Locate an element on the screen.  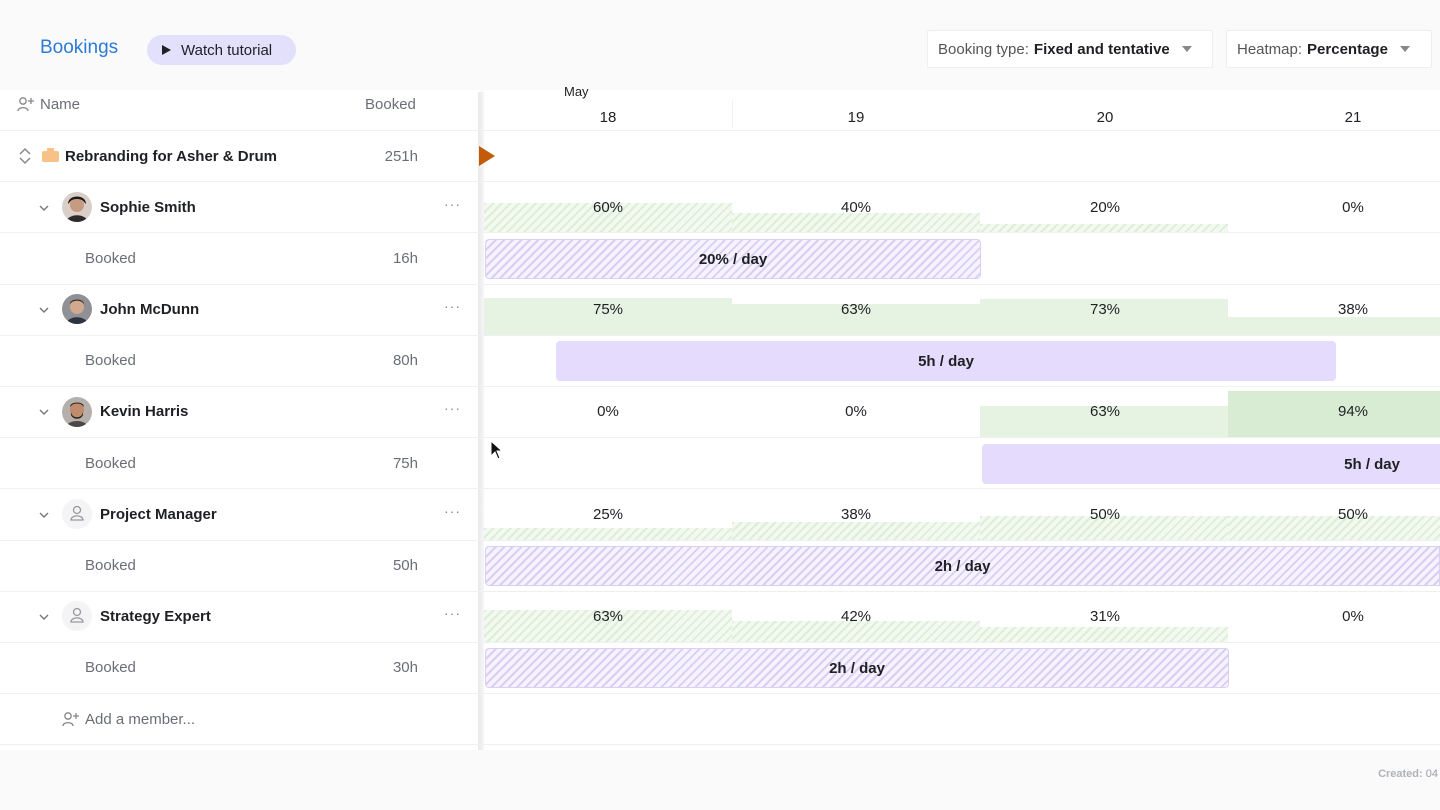
member-name: John McDunn is located at coordinates (150, 309).